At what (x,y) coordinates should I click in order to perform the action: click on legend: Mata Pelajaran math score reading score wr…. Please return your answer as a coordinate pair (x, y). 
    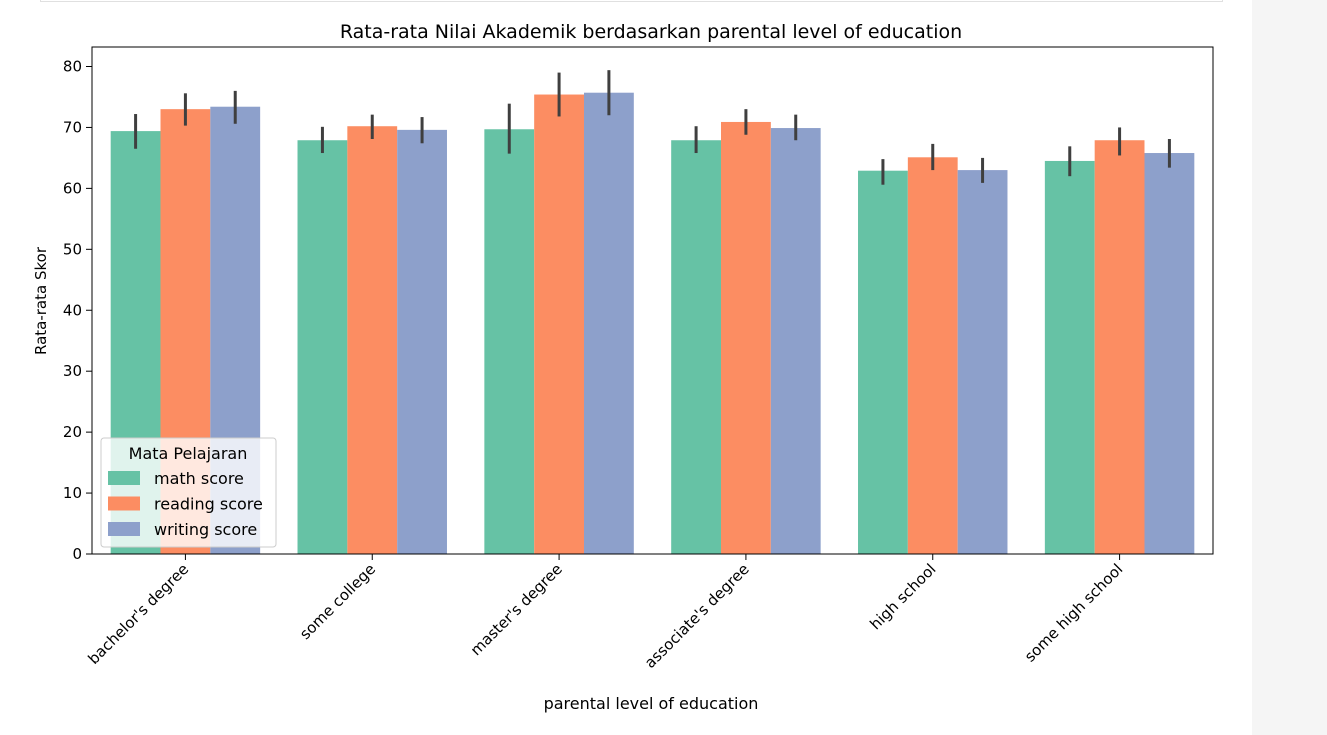
    Looking at the image, I should click on (188, 492).